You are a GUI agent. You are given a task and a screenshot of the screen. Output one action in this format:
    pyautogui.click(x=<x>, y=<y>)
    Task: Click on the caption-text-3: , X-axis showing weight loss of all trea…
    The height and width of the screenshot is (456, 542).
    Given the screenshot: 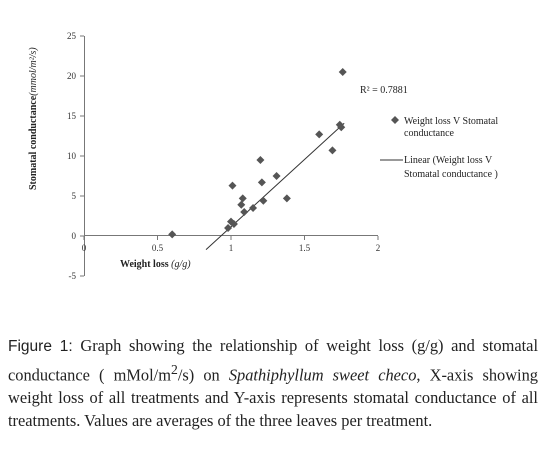 What is the action you would take?
    pyautogui.click(x=273, y=398)
    